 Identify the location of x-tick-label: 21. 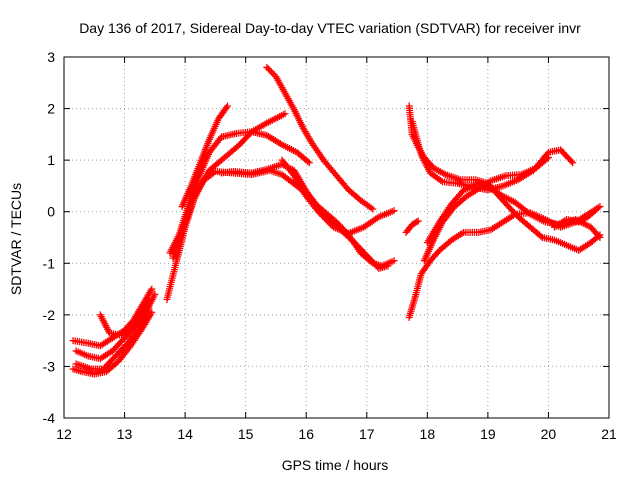
(609, 434).